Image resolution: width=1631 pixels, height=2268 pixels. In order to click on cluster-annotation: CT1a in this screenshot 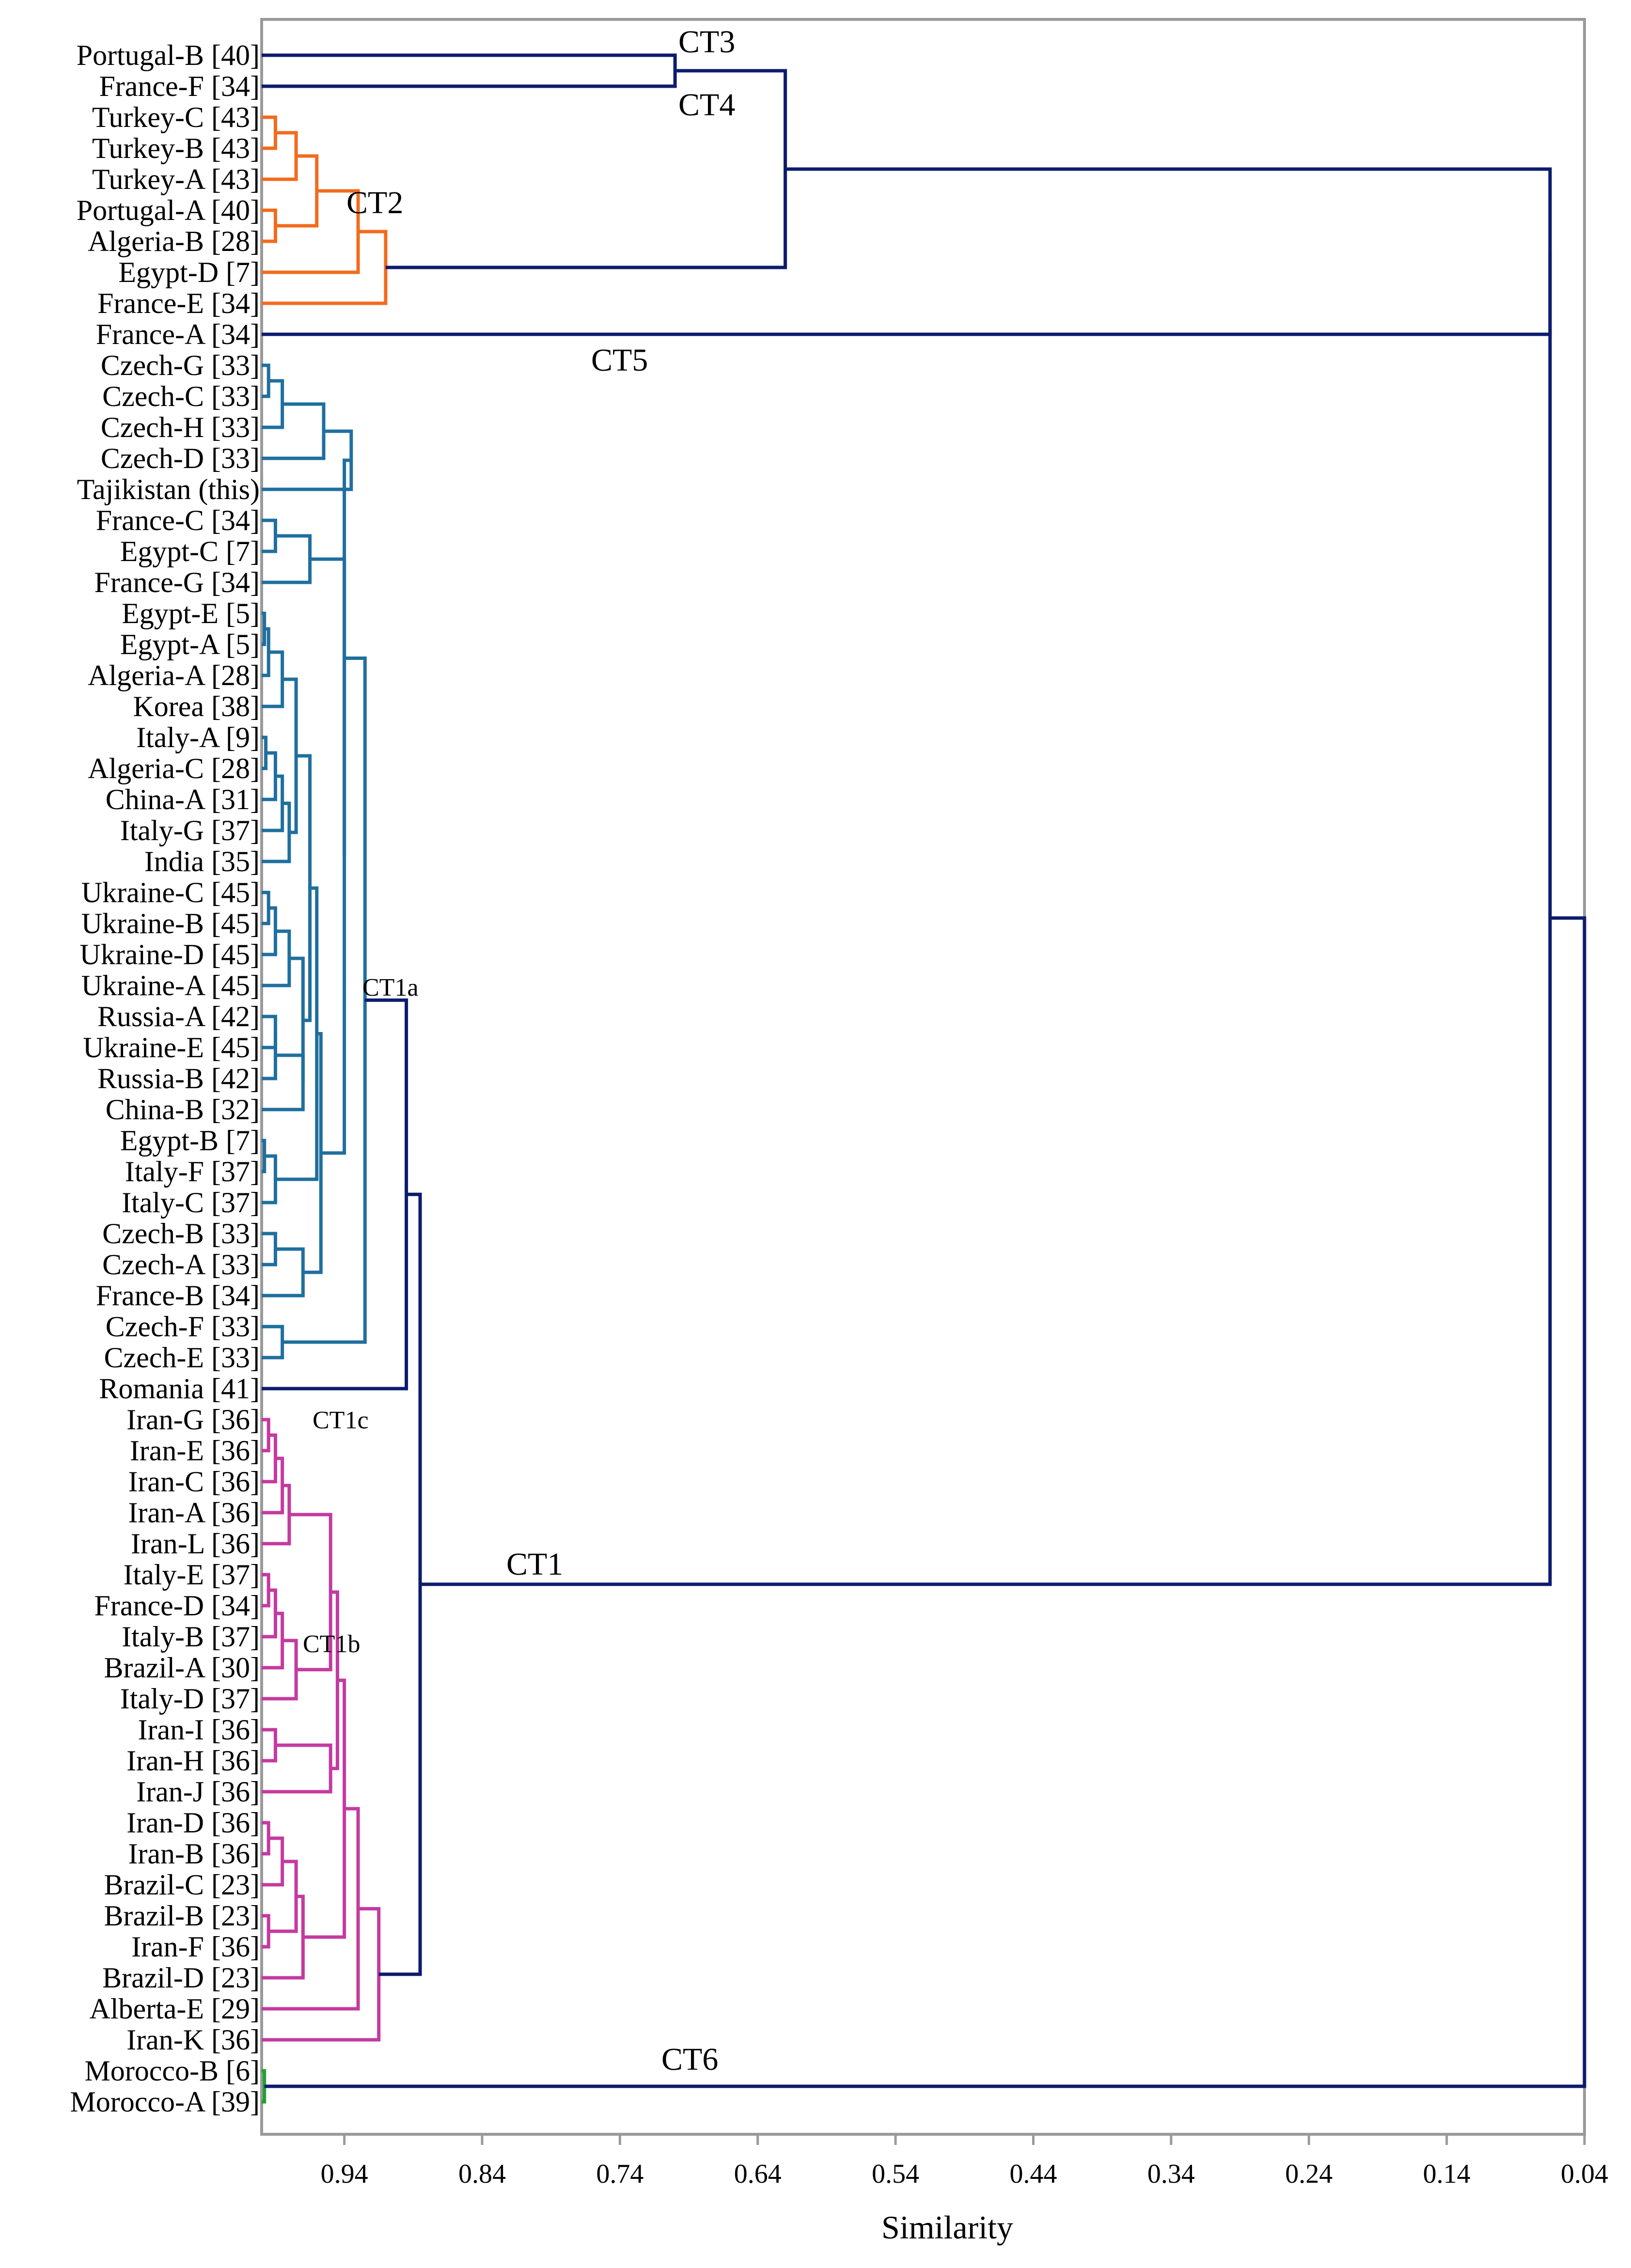, I will do `click(391, 987)`.